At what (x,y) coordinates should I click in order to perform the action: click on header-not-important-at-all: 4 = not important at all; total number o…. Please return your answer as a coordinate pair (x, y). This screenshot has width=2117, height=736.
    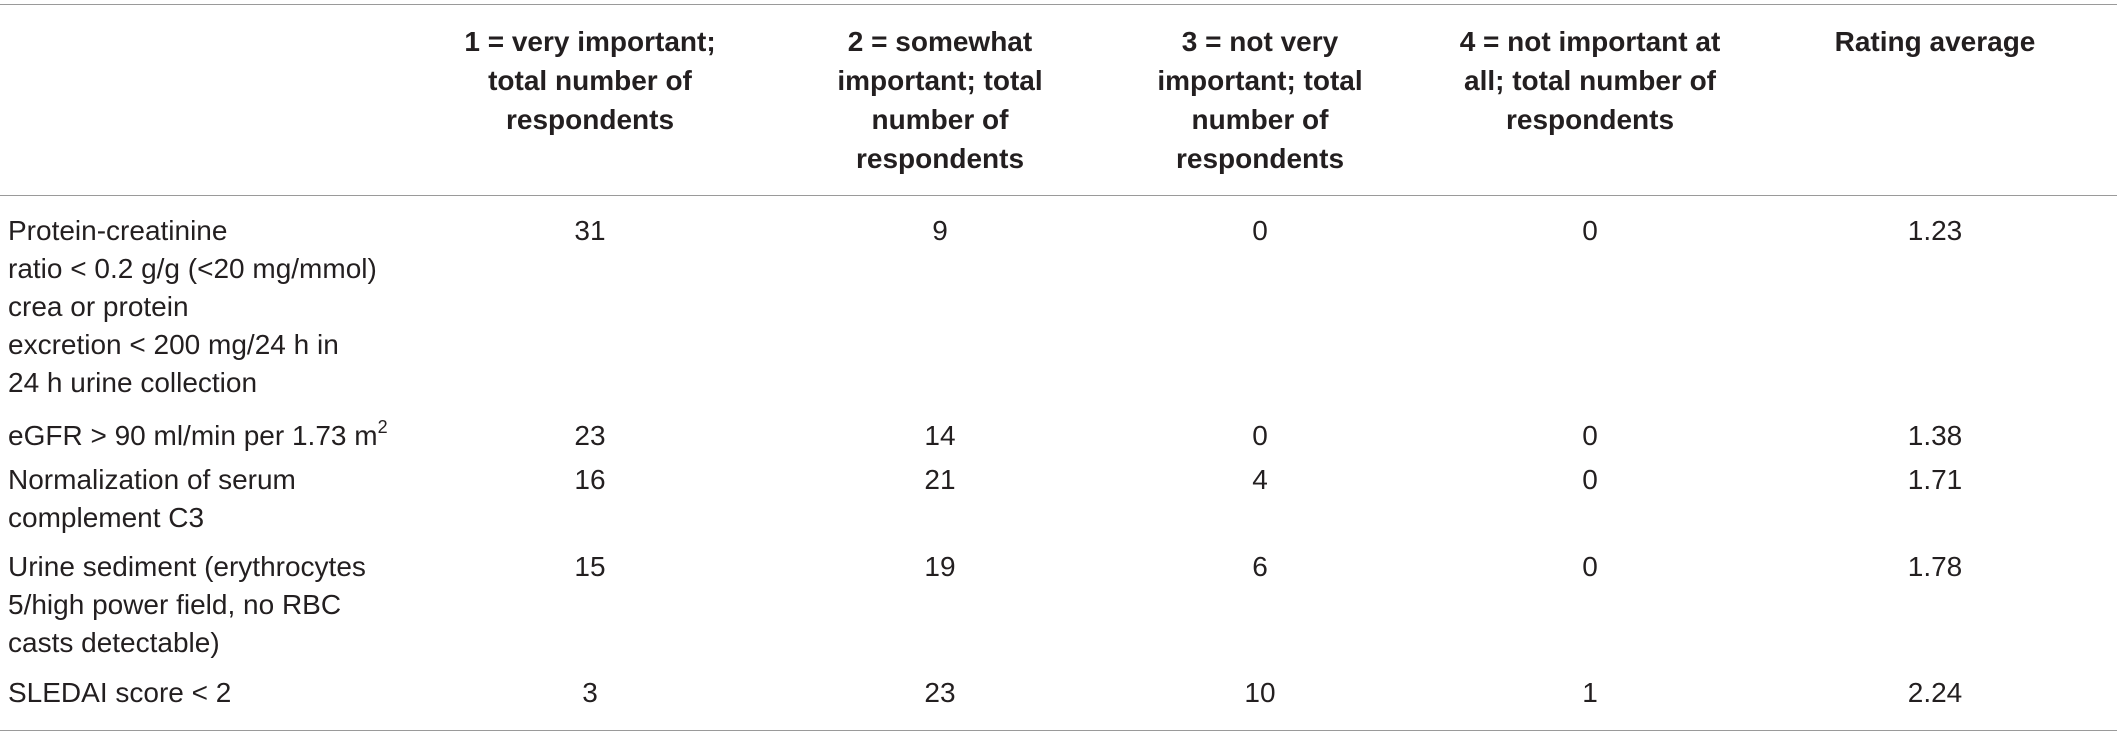
    Looking at the image, I should click on (1590, 80).